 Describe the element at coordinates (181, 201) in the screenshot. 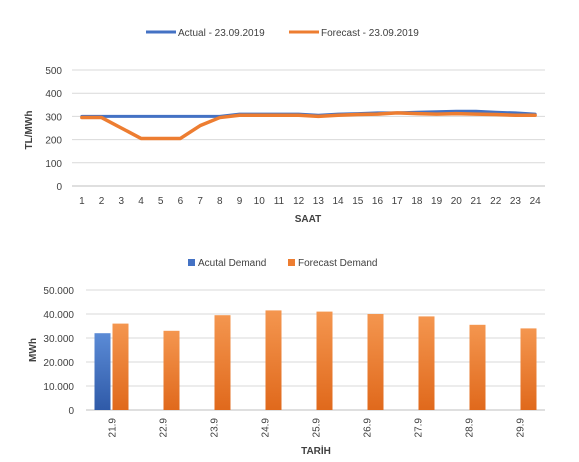

I see `line-x-tick-label: 6` at that location.